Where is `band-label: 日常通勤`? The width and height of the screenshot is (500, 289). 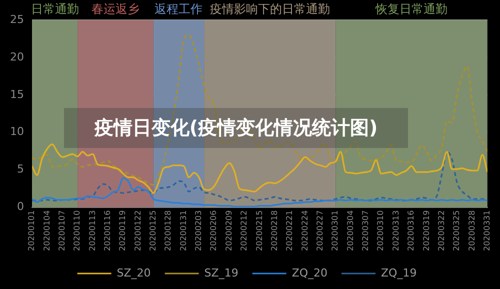
band-label: 日常通勤 is located at coordinates (54, 9).